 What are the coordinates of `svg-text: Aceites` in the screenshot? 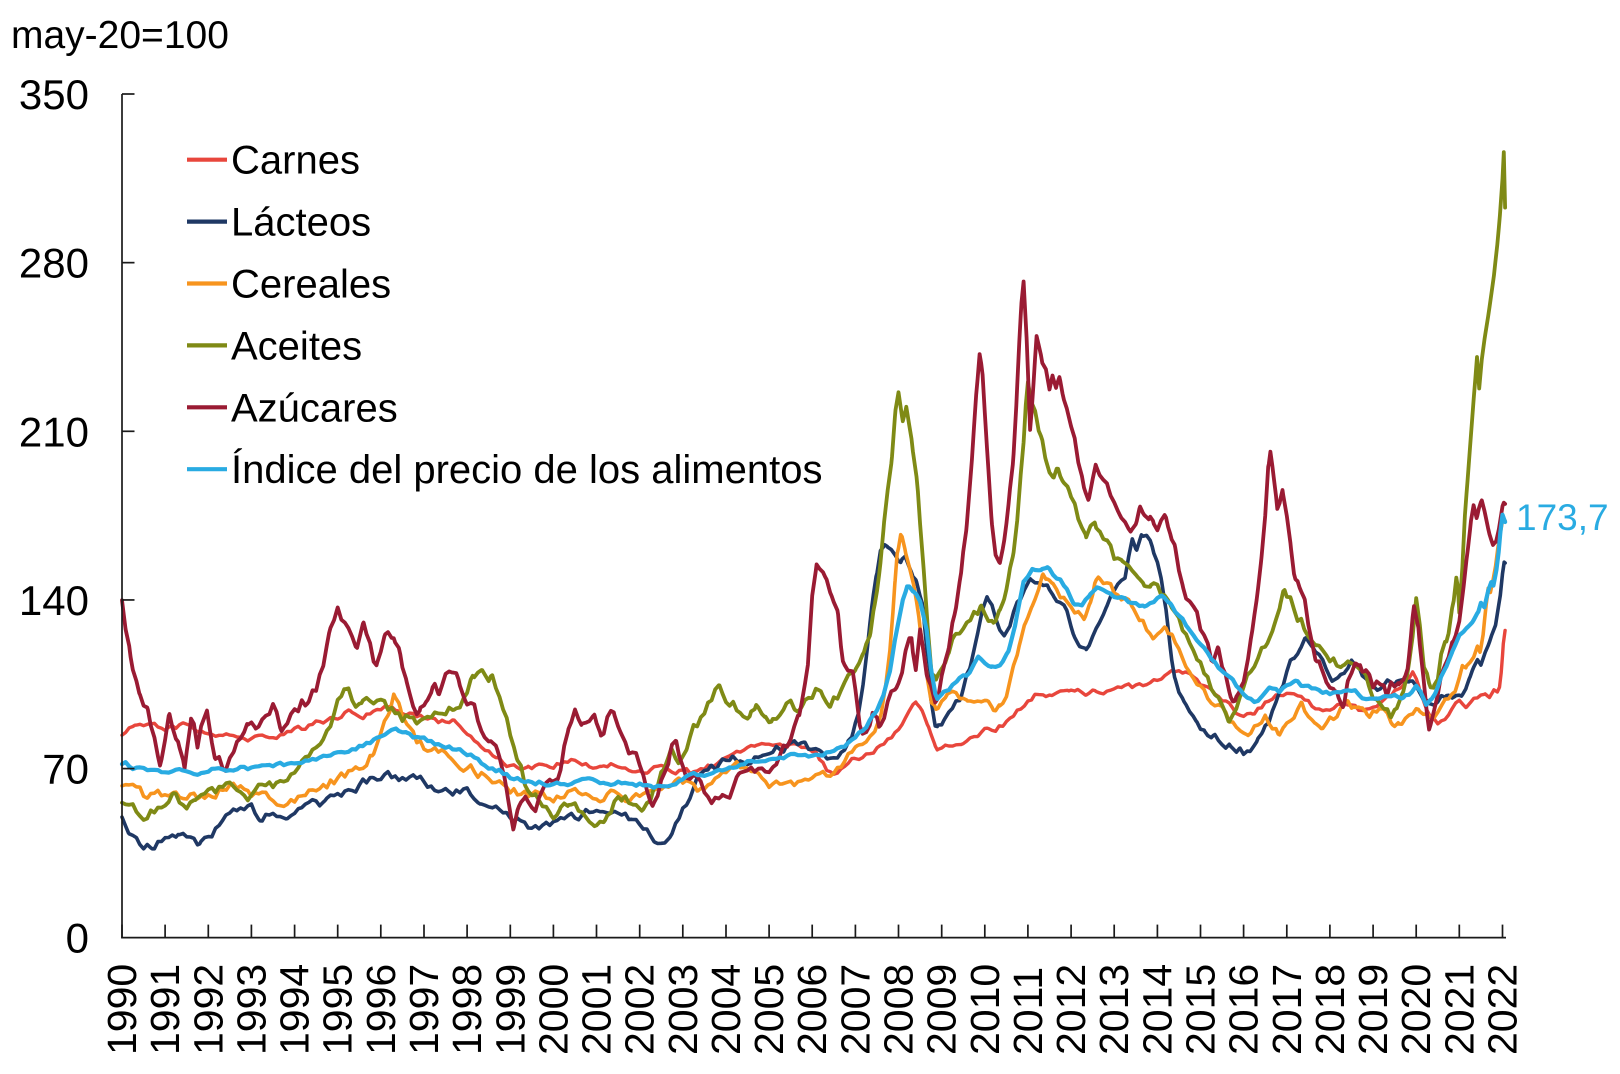 It's located at (296, 346).